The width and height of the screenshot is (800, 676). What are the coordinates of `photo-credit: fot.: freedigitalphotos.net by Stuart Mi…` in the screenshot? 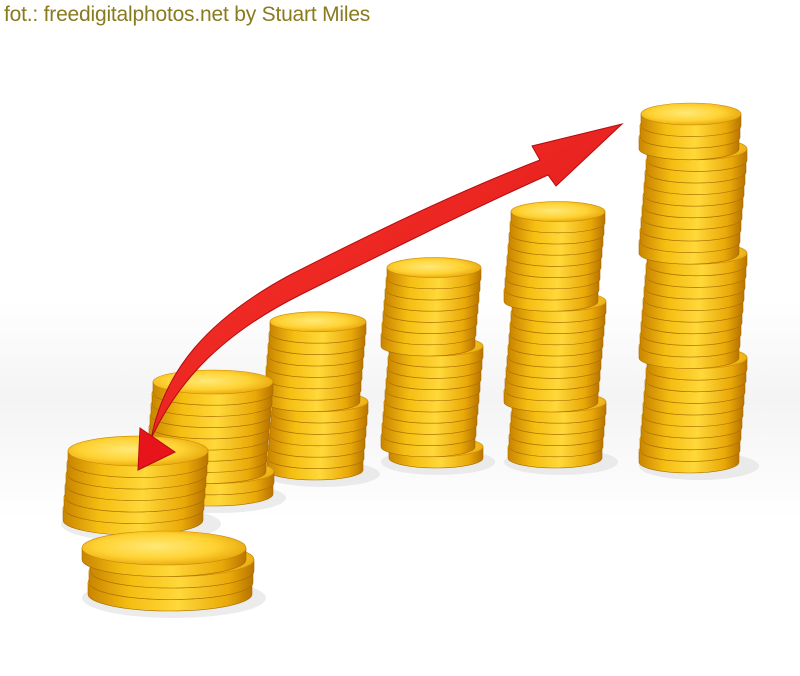 It's located at (187, 14).